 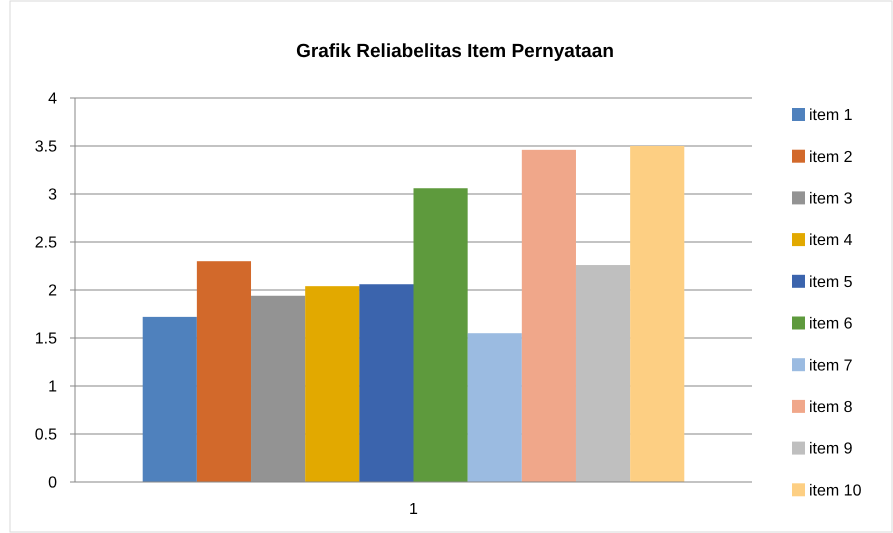 What do you see at coordinates (455, 51) in the screenshot?
I see `chart-title: Grafik Reliabelitas Item Pernyataan` at bounding box center [455, 51].